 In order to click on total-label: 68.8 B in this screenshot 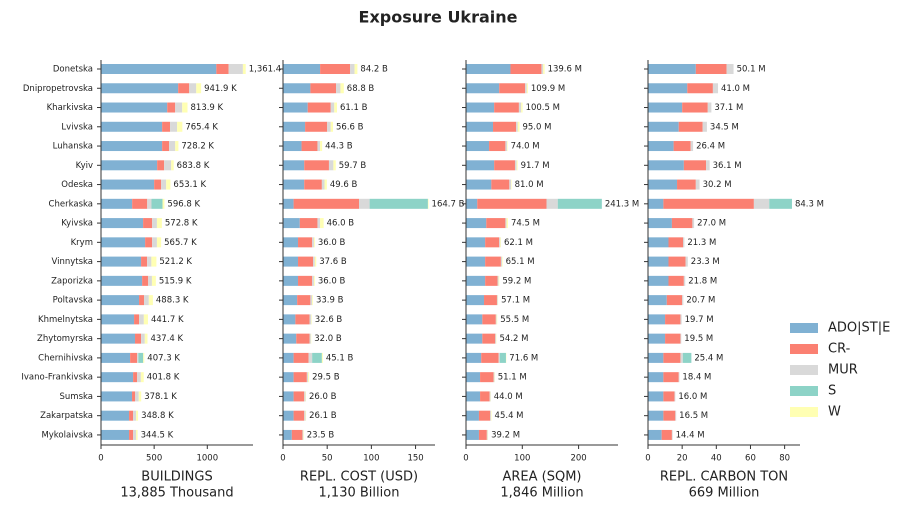, I will do `click(361, 89)`.